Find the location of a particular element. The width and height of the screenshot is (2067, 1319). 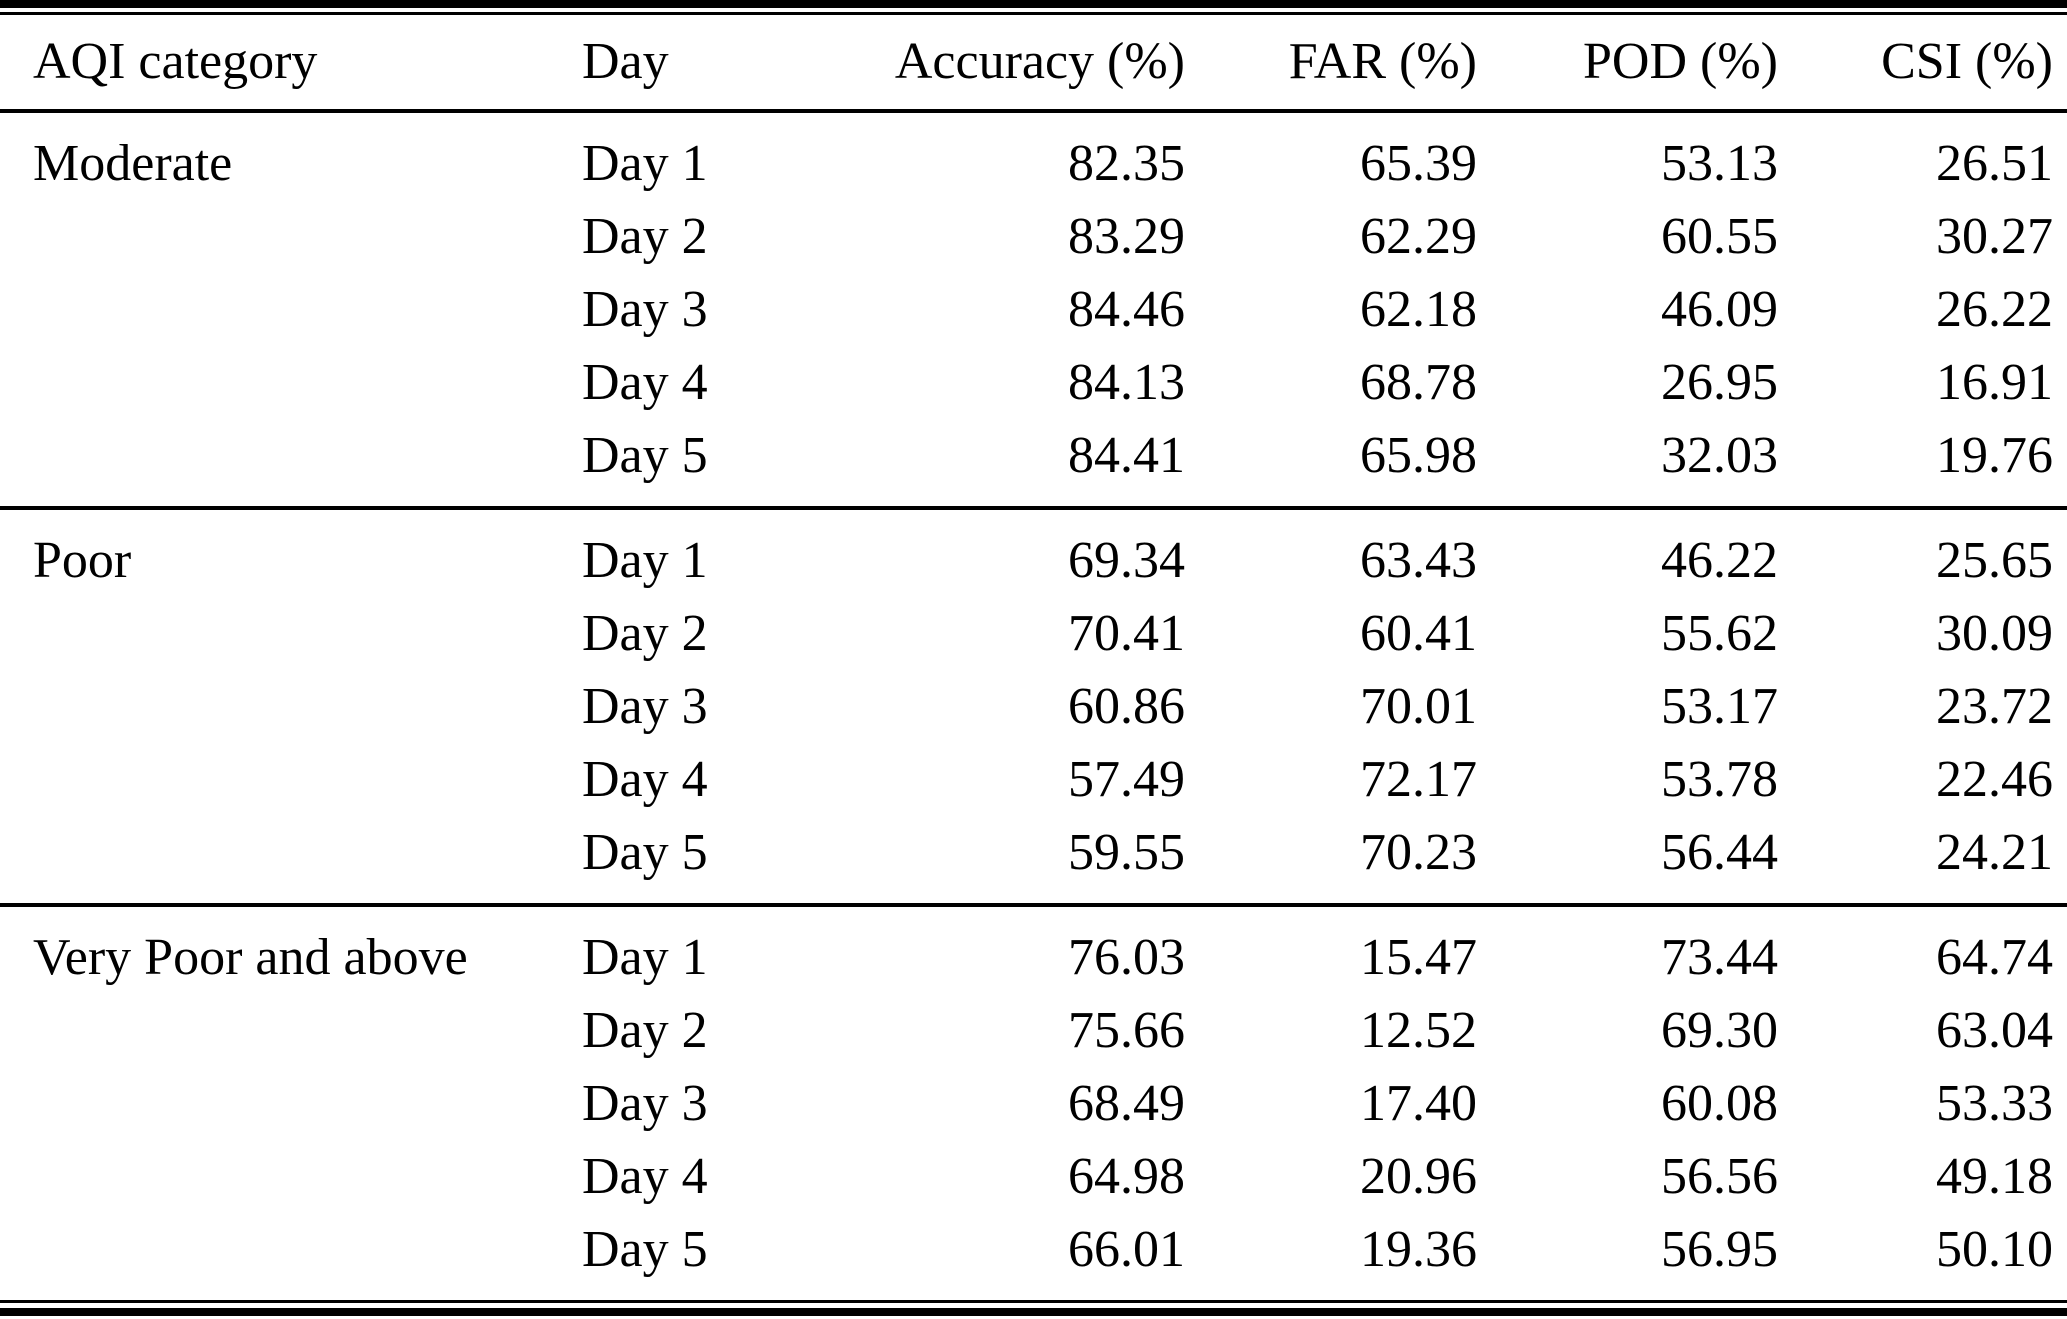

col-header-csi: CSI (%) is located at coordinates (1922, 64).